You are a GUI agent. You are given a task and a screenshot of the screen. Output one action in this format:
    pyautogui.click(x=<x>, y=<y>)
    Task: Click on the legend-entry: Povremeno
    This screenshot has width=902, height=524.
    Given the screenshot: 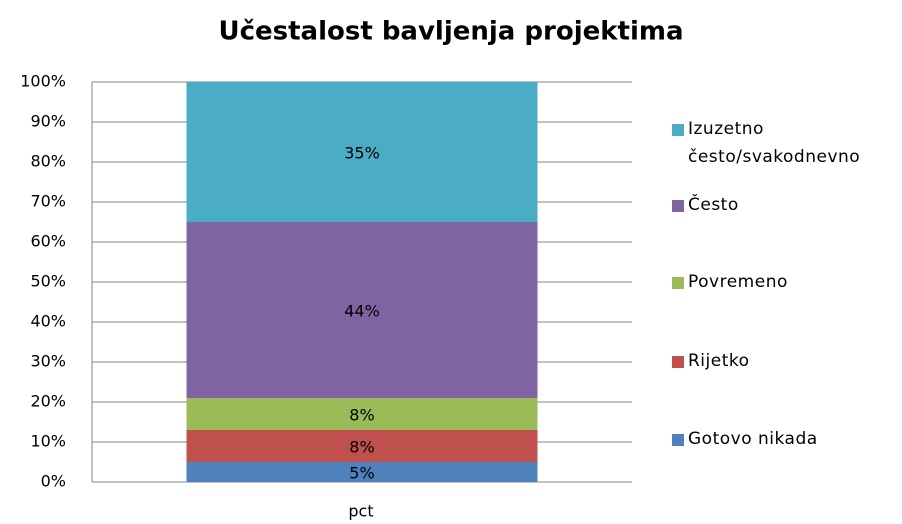 What is the action you would take?
    pyautogui.click(x=738, y=282)
    